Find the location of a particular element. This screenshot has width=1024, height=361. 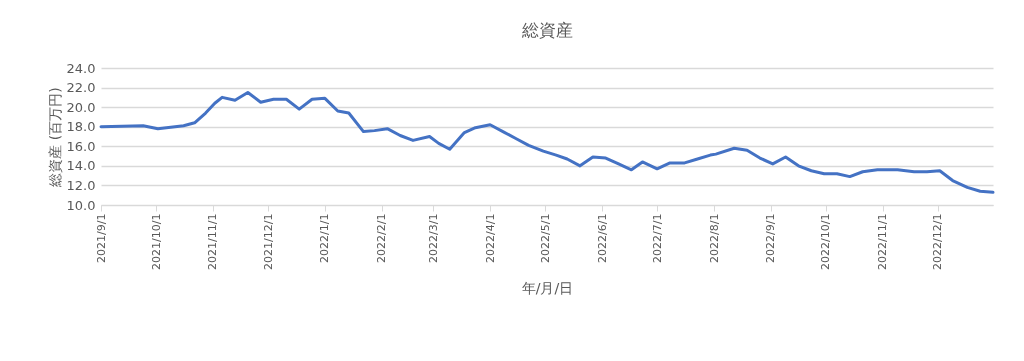

x-tick-label: 2022/10/1 is located at coordinates (826, 241).